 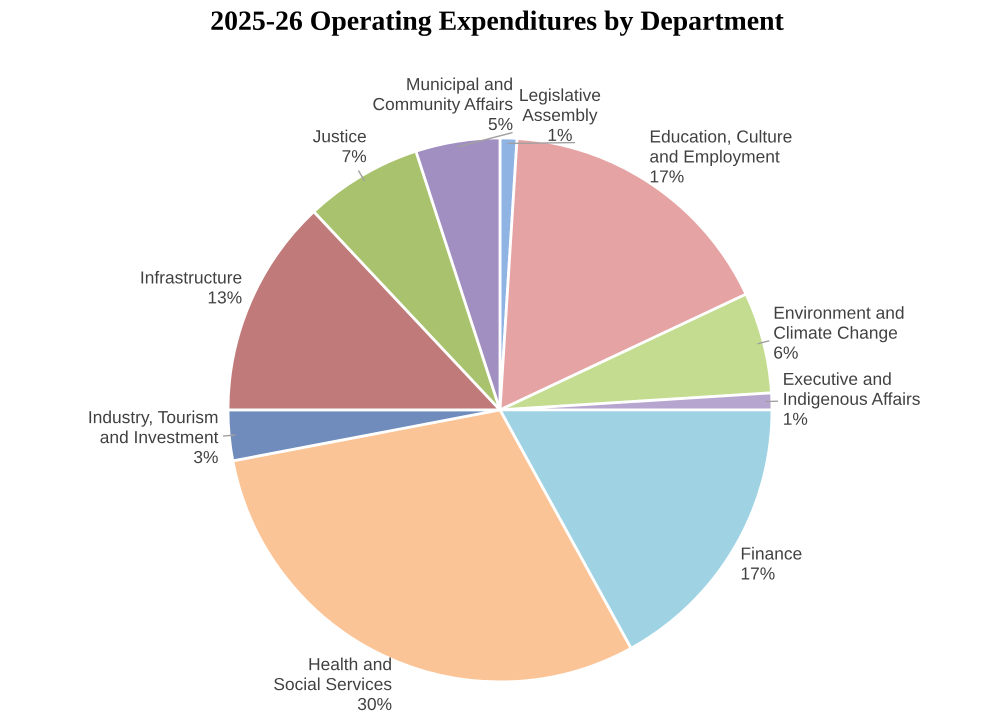 What do you see at coordinates (206, 457) in the screenshot?
I see `data-label: 3%` at bounding box center [206, 457].